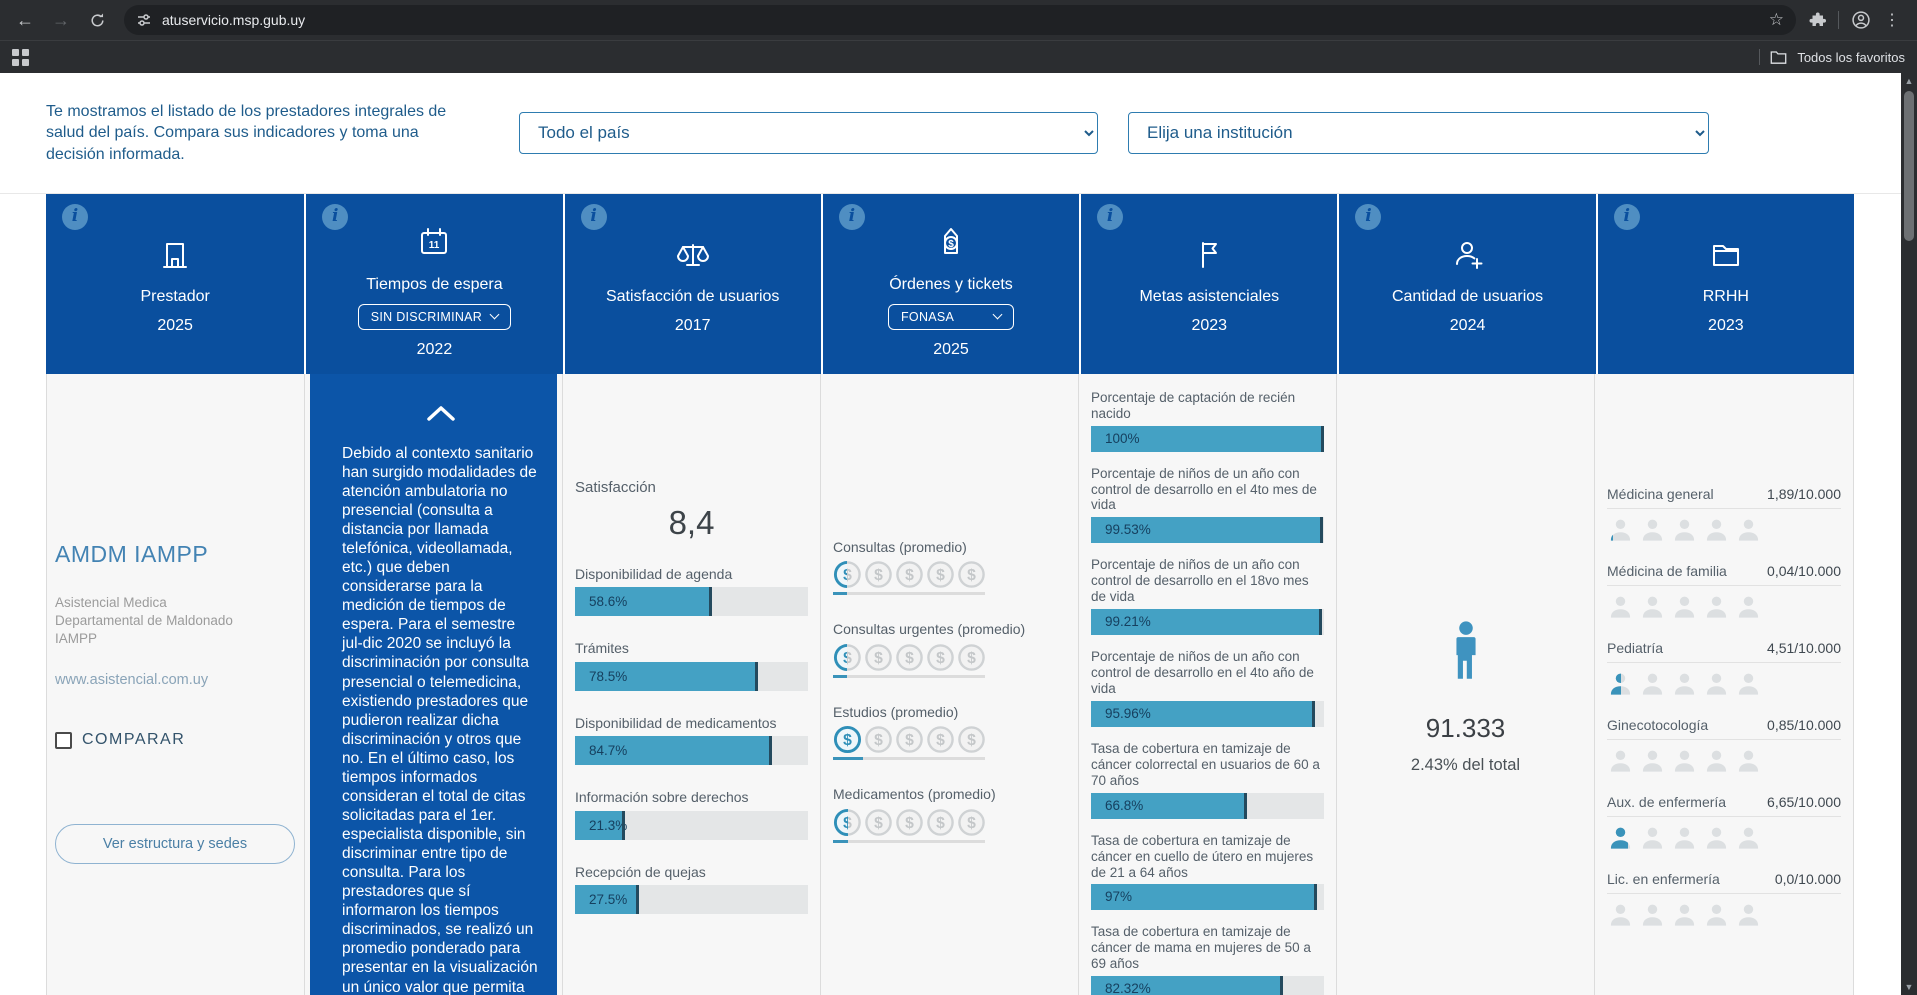  What do you see at coordinates (1209, 296) in the screenshot?
I see `card-label: Metas asistenciales` at bounding box center [1209, 296].